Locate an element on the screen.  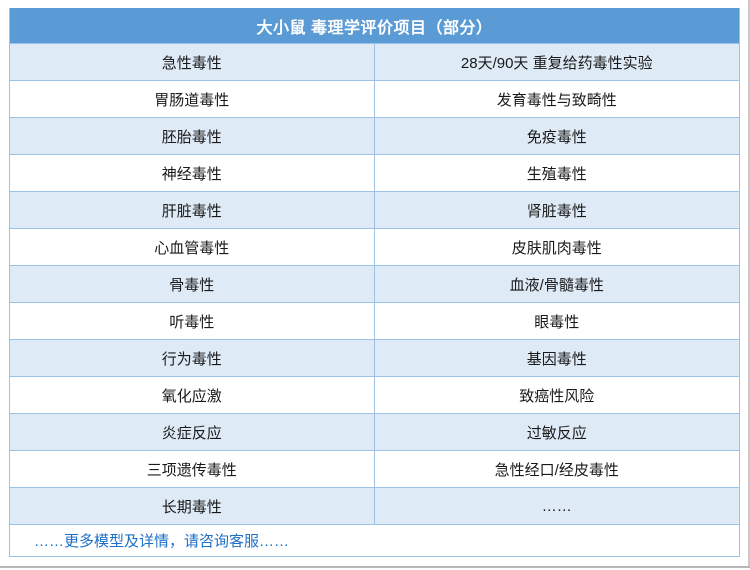
table-row: 肝脏毒性 肾脏毒性 is located at coordinates (374, 209).